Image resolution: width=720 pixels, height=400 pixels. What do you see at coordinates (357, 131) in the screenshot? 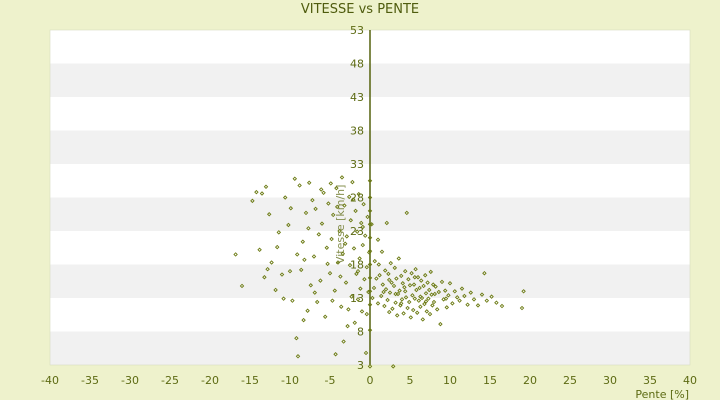
I see `y-tick-label: 38` at bounding box center [357, 131].